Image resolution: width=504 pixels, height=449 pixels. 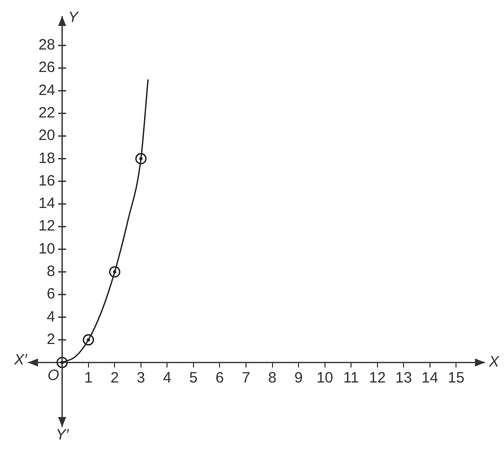 I want to click on x-tick-label: 9, so click(x=298, y=378).